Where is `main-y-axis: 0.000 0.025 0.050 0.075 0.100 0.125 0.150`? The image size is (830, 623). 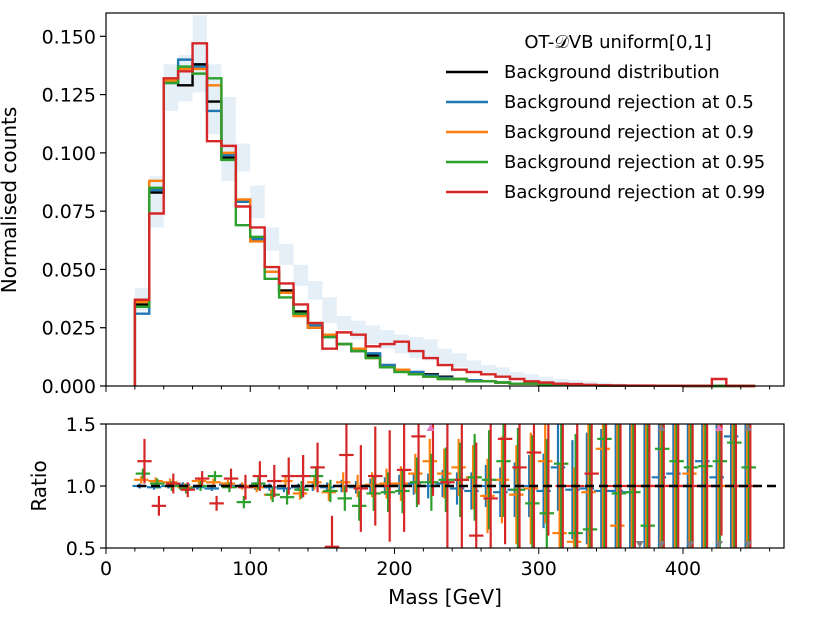
main-y-axis: 0.000 0.025 0.050 0.075 0.100 0.125 0.150 is located at coordinates (74, 212).